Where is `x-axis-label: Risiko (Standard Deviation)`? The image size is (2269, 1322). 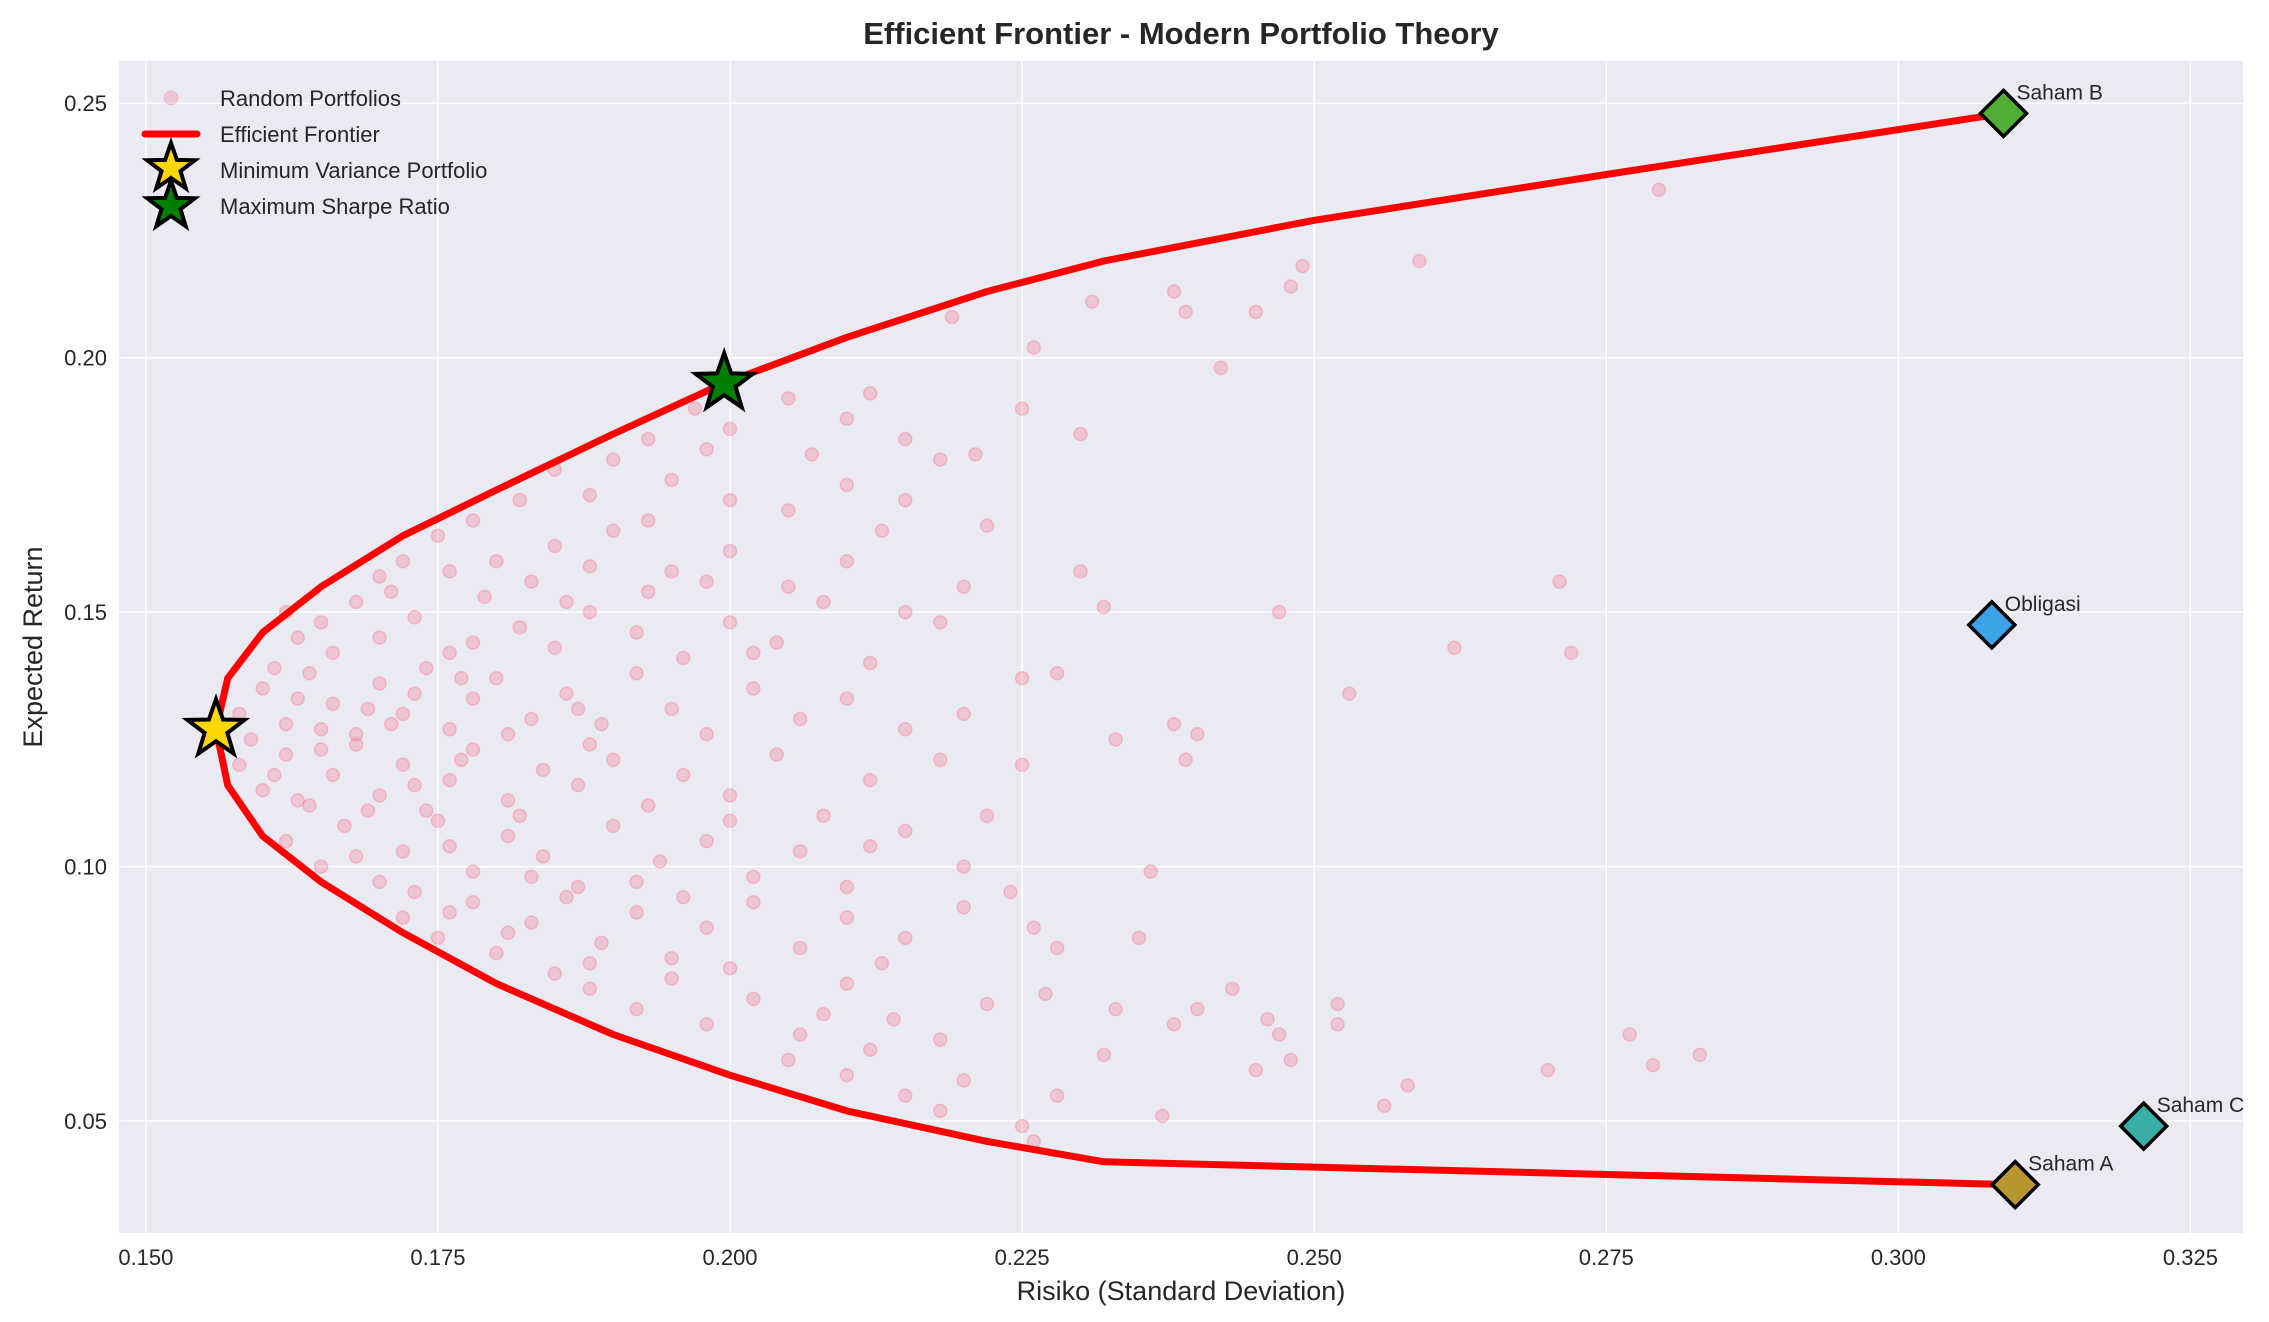 x-axis-label: Risiko (Standard Deviation) is located at coordinates (1181, 1291).